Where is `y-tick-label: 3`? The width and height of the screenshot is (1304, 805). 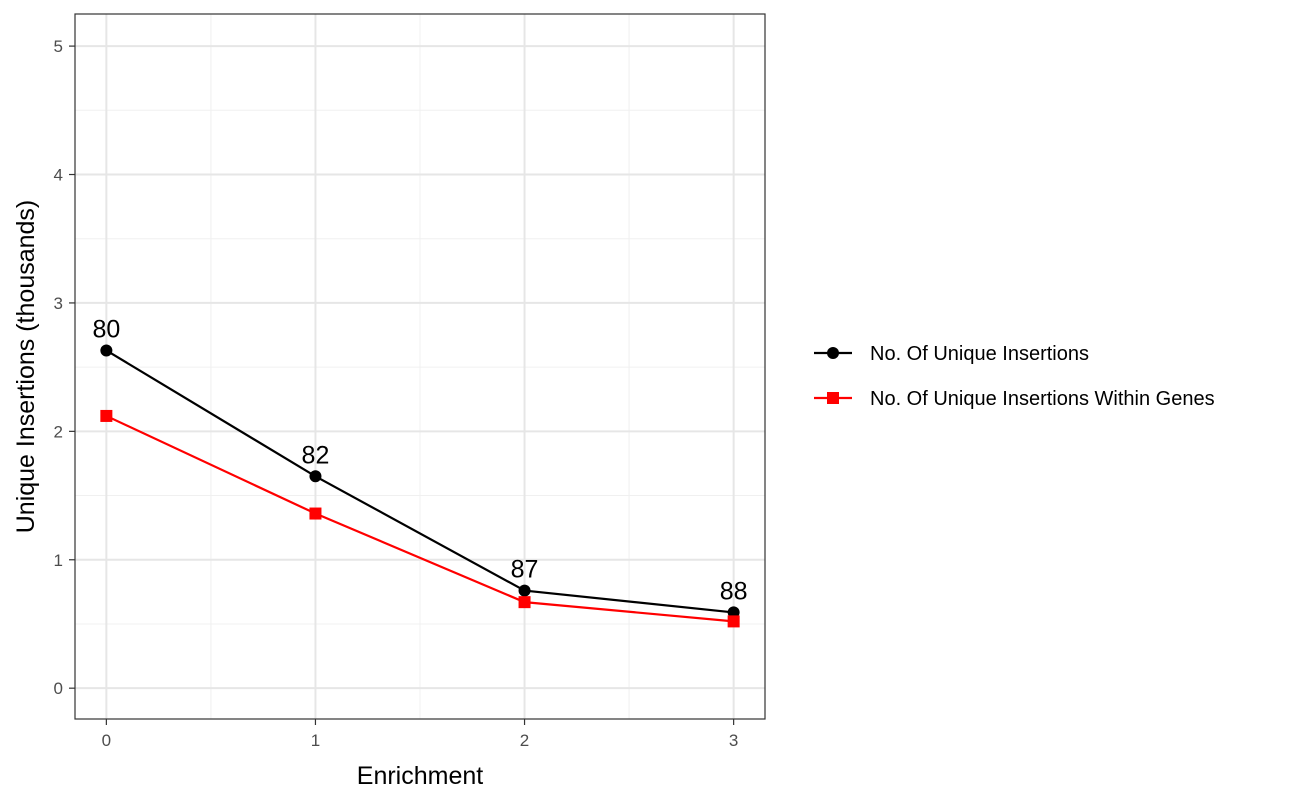 y-tick-label: 3 is located at coordinates (58, 303).